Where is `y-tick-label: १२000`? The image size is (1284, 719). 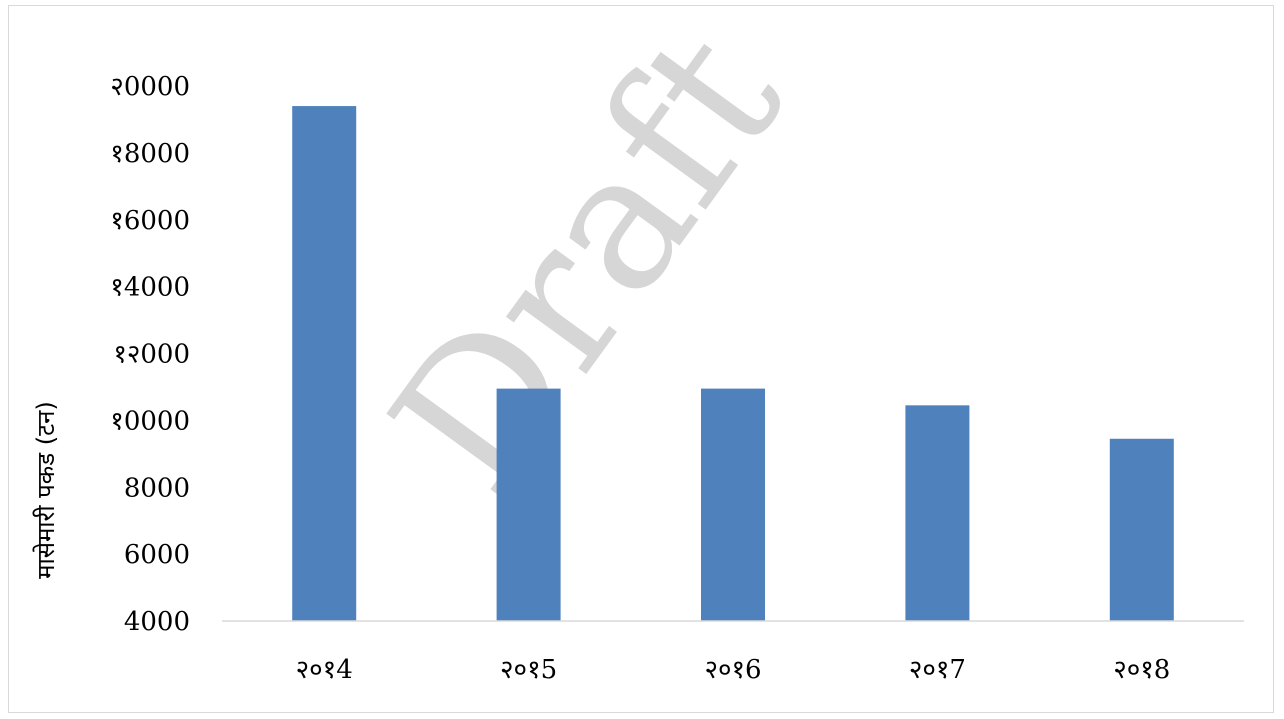 y-tick-label: १२000 is located at coordinates (151, 355).